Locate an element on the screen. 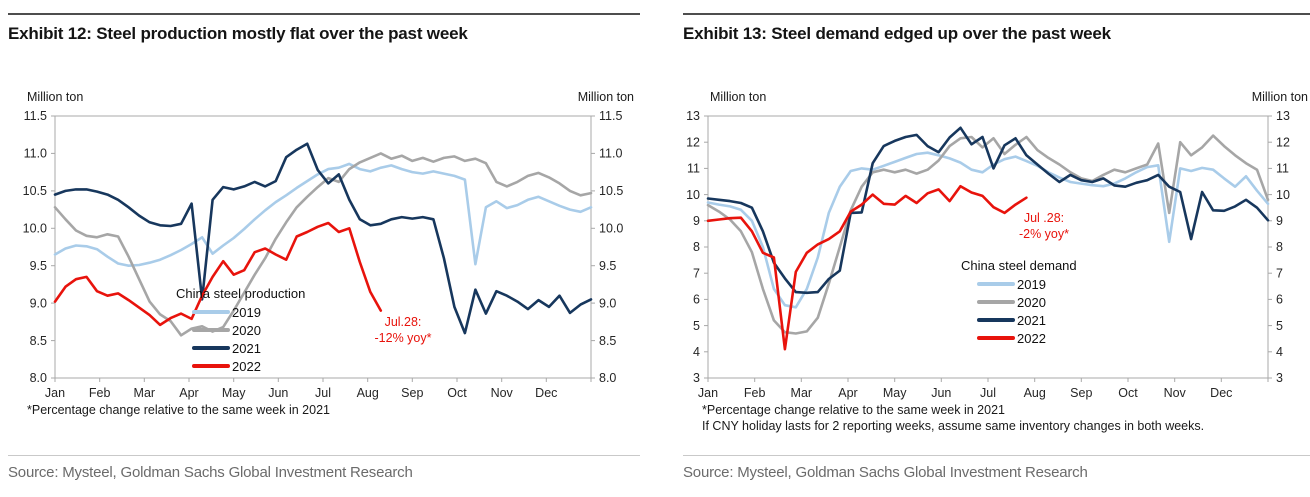 The image size is (1310, 497). y-tick-right: 8 is located at coordinates (1279, 247).